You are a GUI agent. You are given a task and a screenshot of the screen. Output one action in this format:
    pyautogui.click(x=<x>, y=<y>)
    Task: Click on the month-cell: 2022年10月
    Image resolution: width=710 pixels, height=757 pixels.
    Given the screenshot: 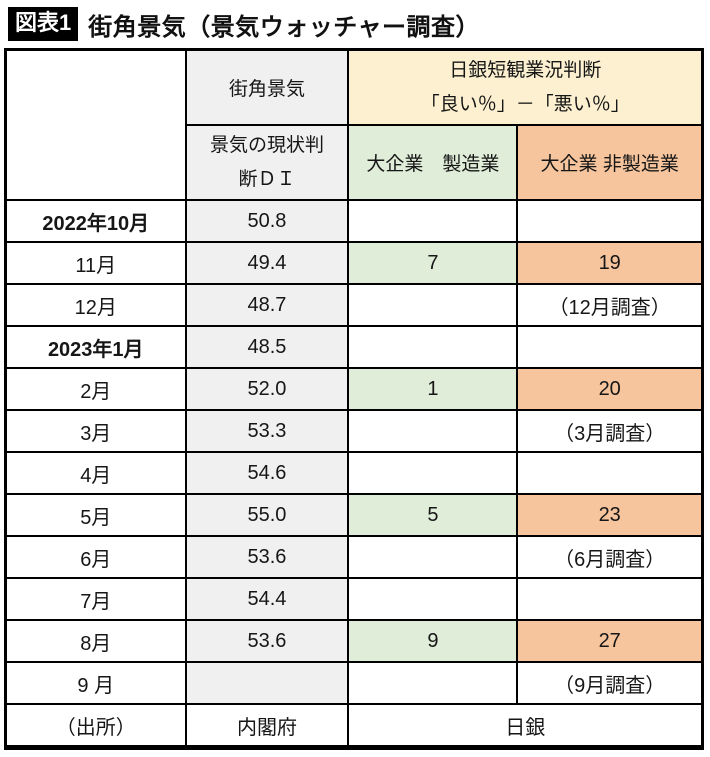 What is the action you would take?
    pyautogui.click(x=95, y=221)
    